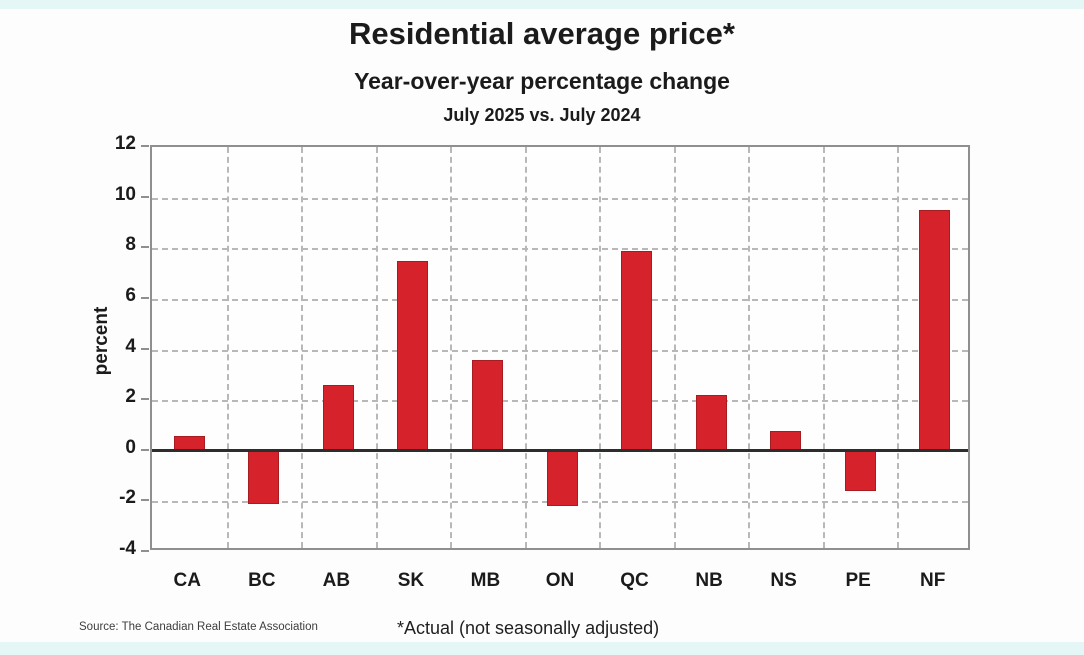 Image resolution: width=1084 pixels, height=655 pixels. Describe the element at coordinates (562, 478) in the screenshot. I see `bar-ON` at that location.